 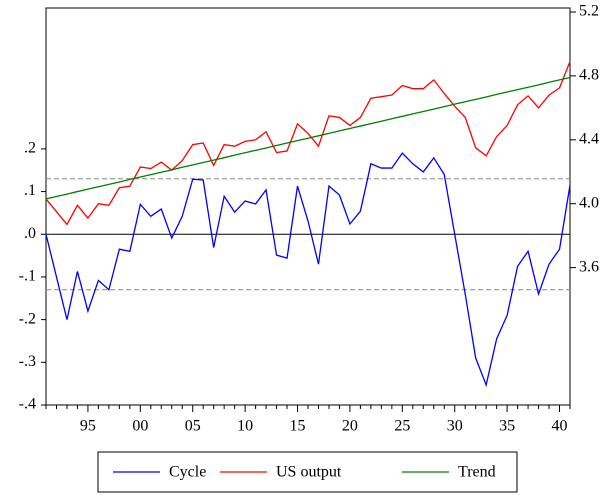 What do you see at coordinates (187, 472) in the screenshot?
I see `legend-label: Cycle` at bounding box center [187, 472].